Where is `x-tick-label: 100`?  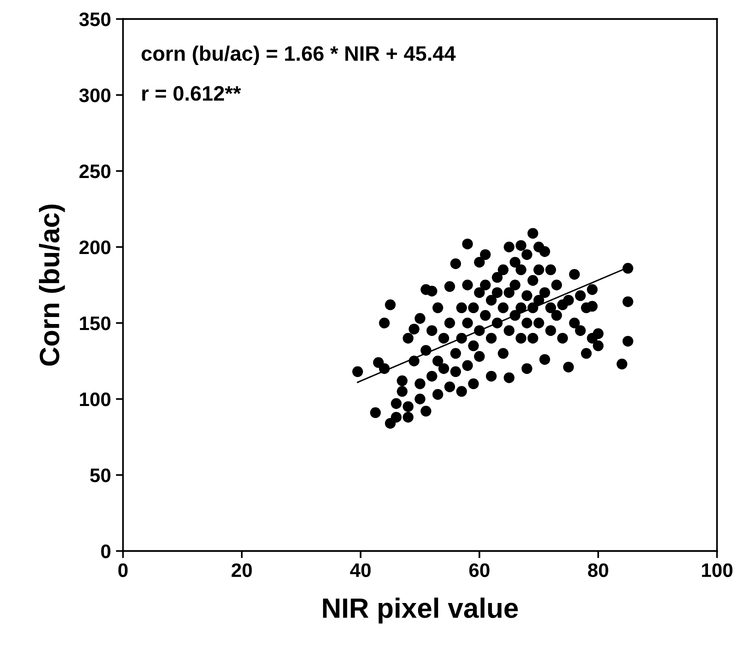
x-tick-label: 100 is located at coordinates (717, 570).